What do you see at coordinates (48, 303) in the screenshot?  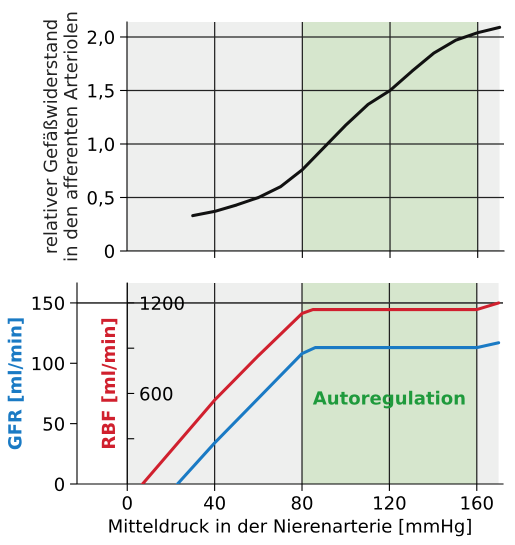 I see `y-tick-label: 150` at bounding box center [48, 303].